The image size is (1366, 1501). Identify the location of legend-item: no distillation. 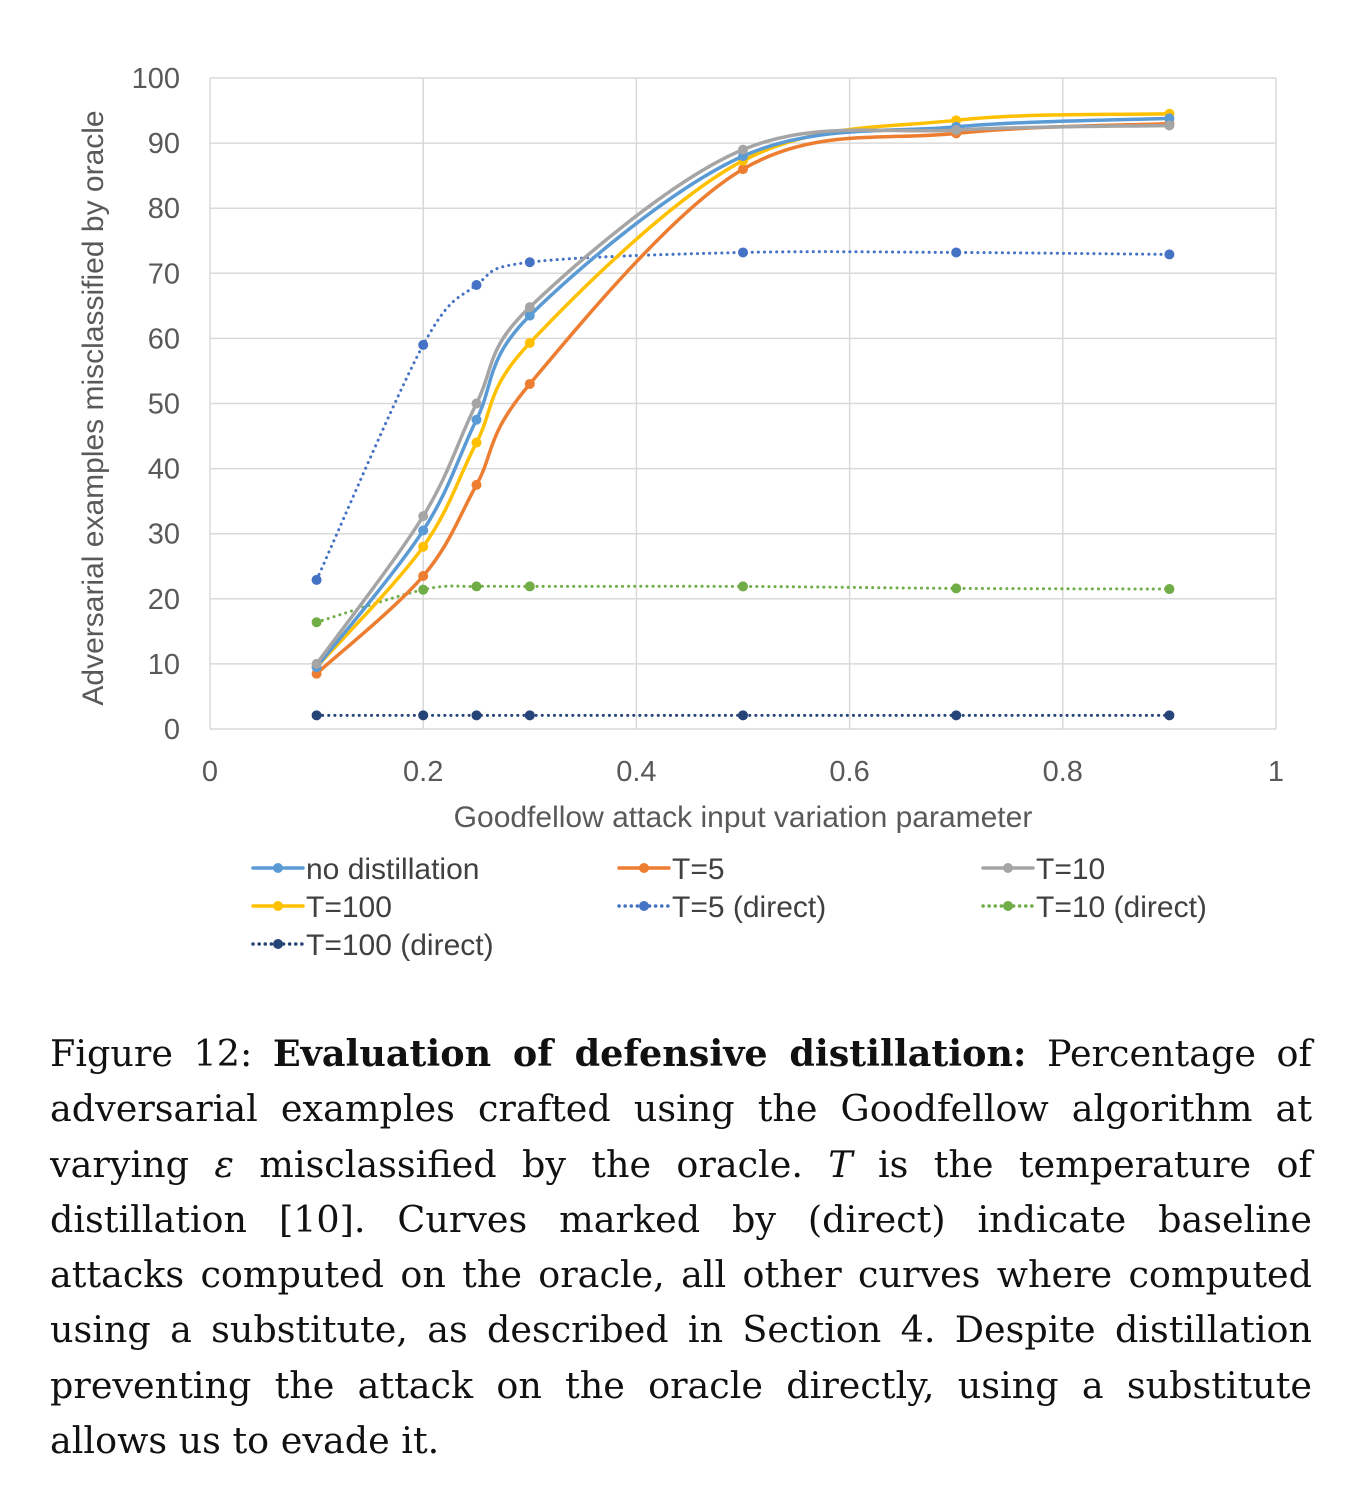
(365, 869).